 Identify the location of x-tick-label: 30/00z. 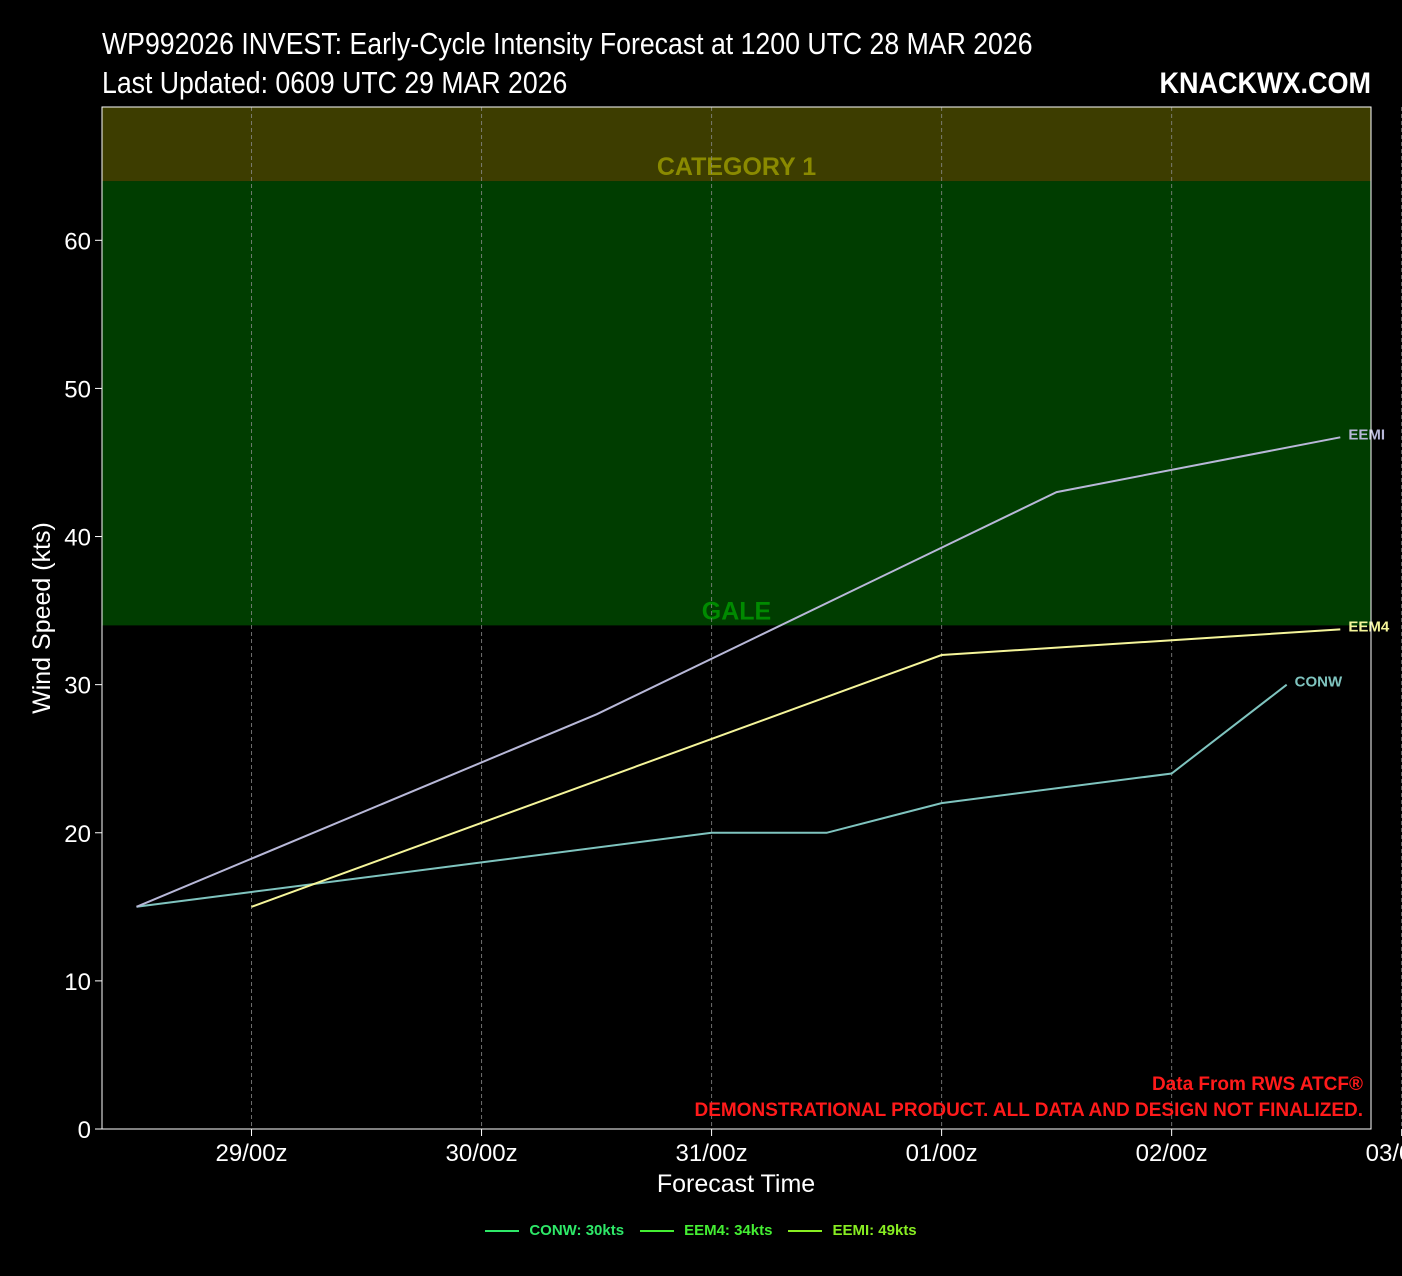
(482, 1153).